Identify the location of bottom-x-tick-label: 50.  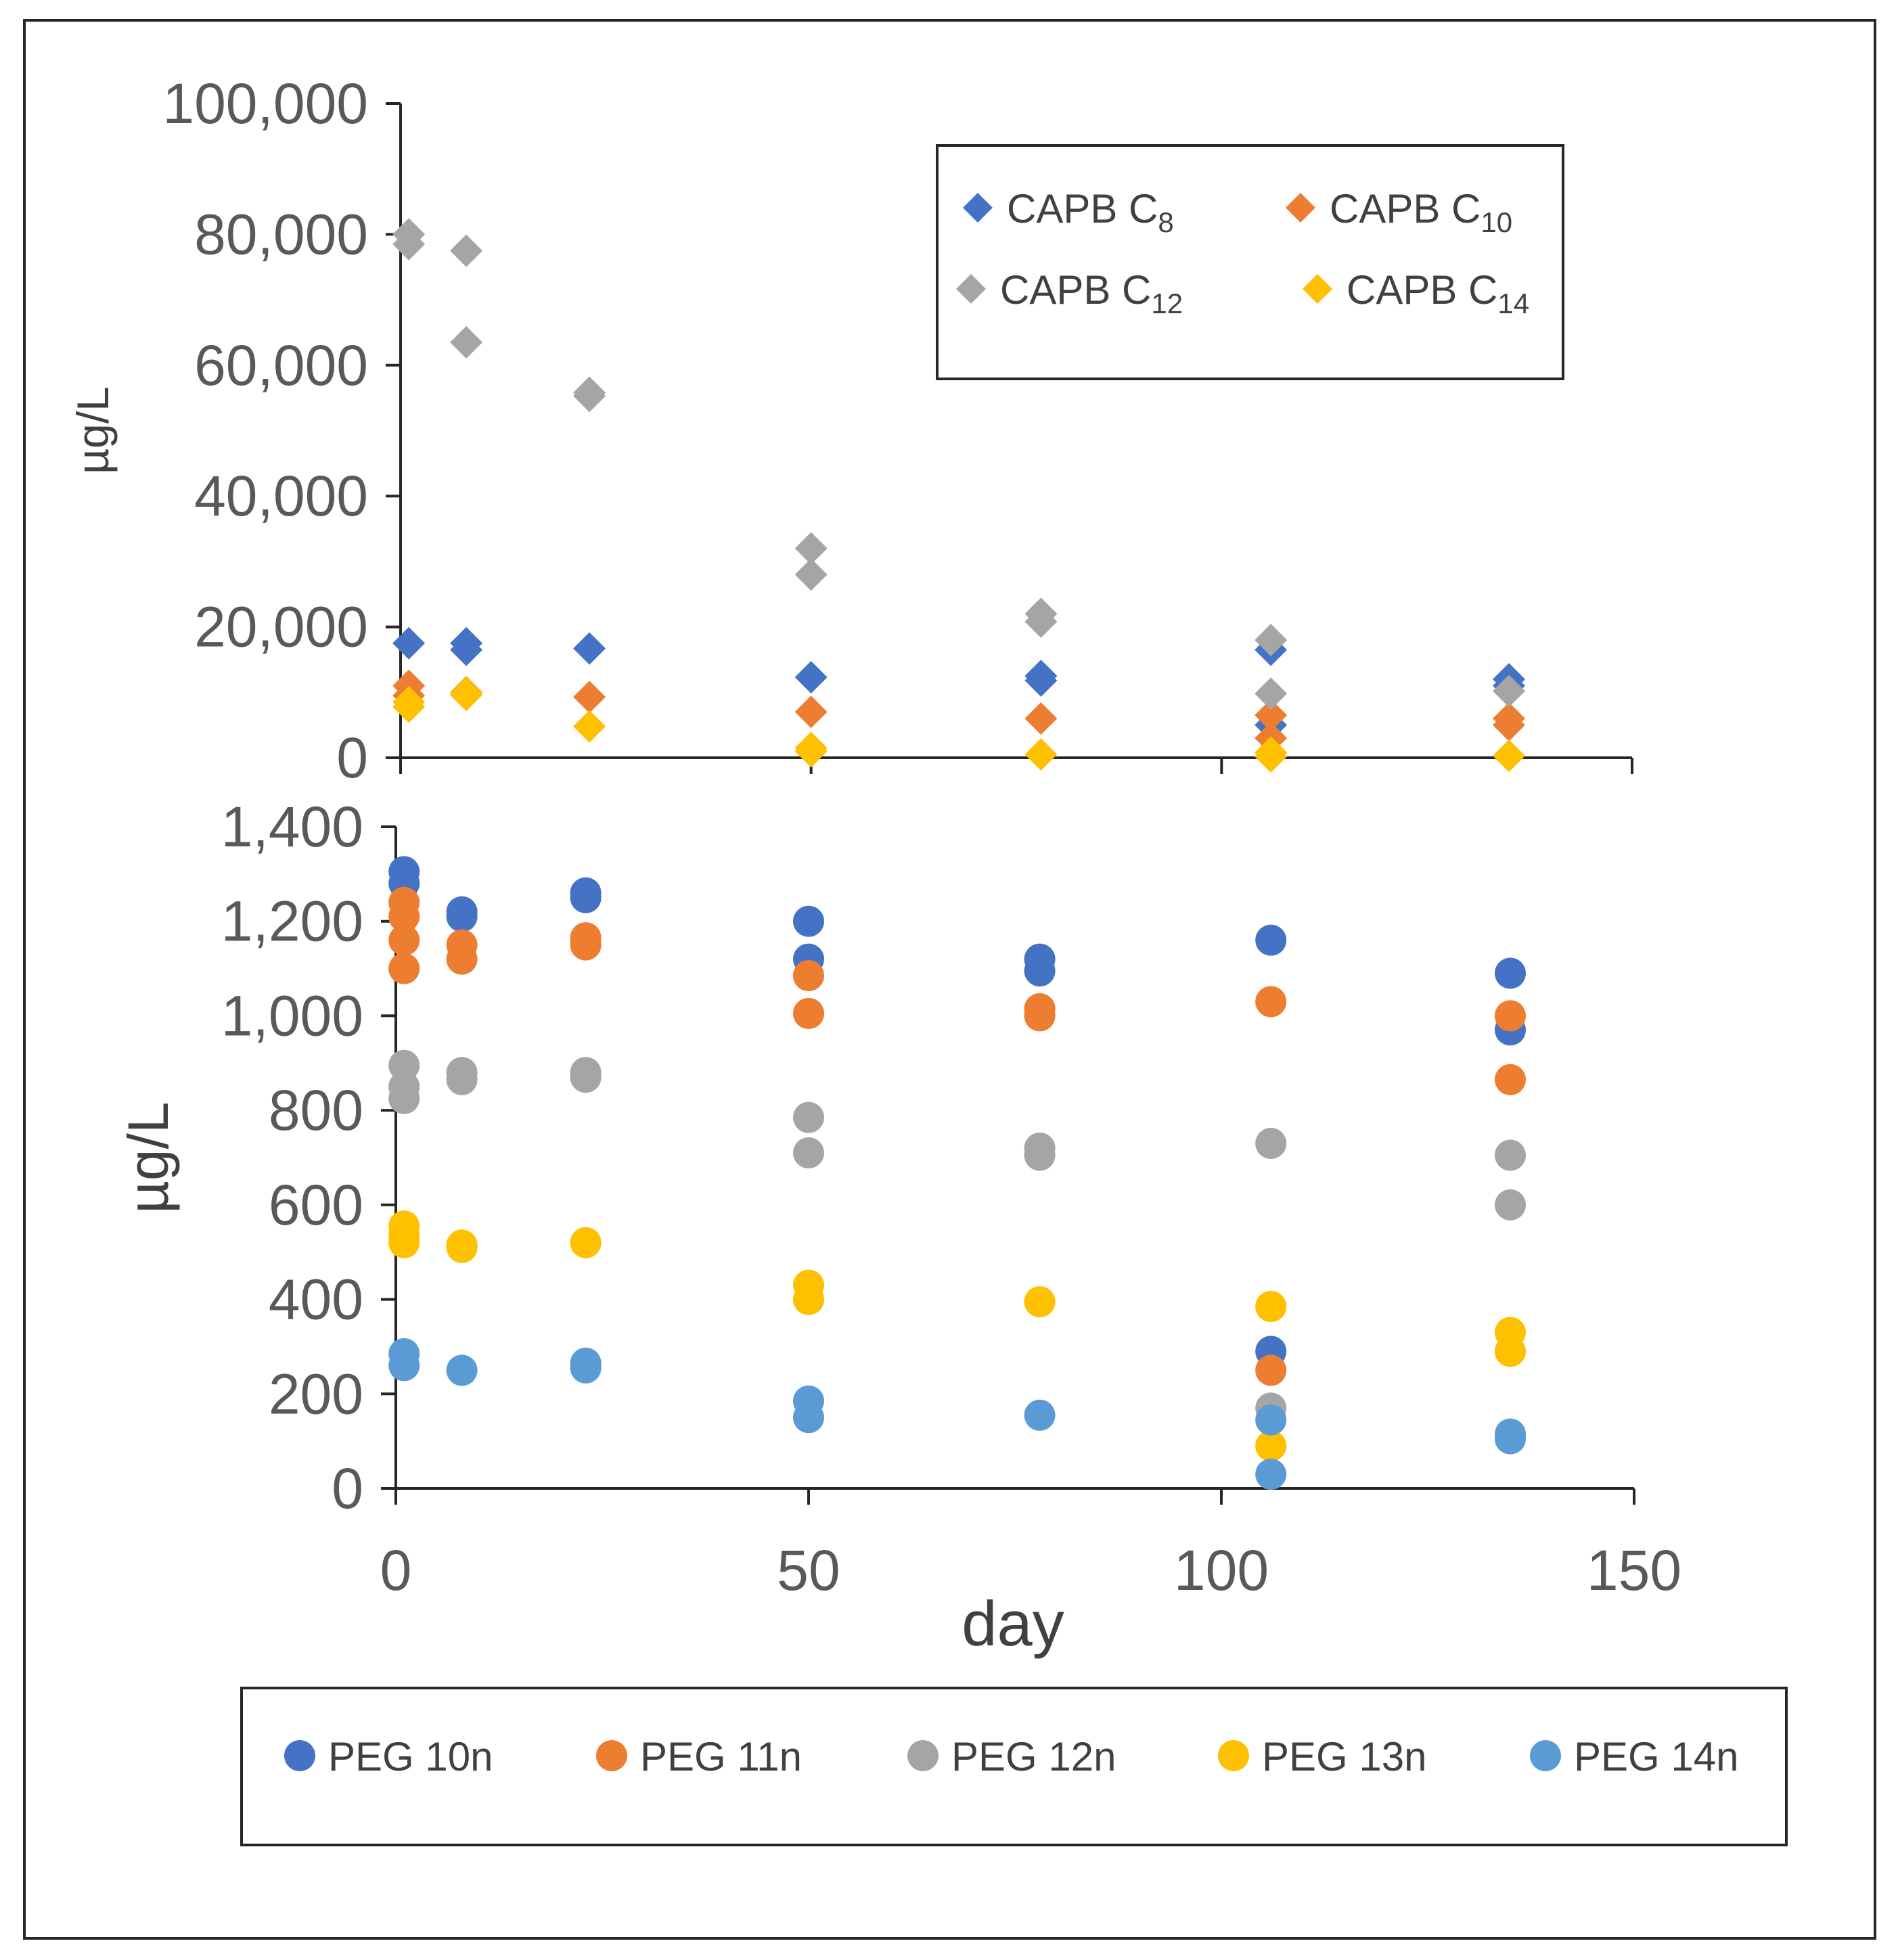
(808, 1570).